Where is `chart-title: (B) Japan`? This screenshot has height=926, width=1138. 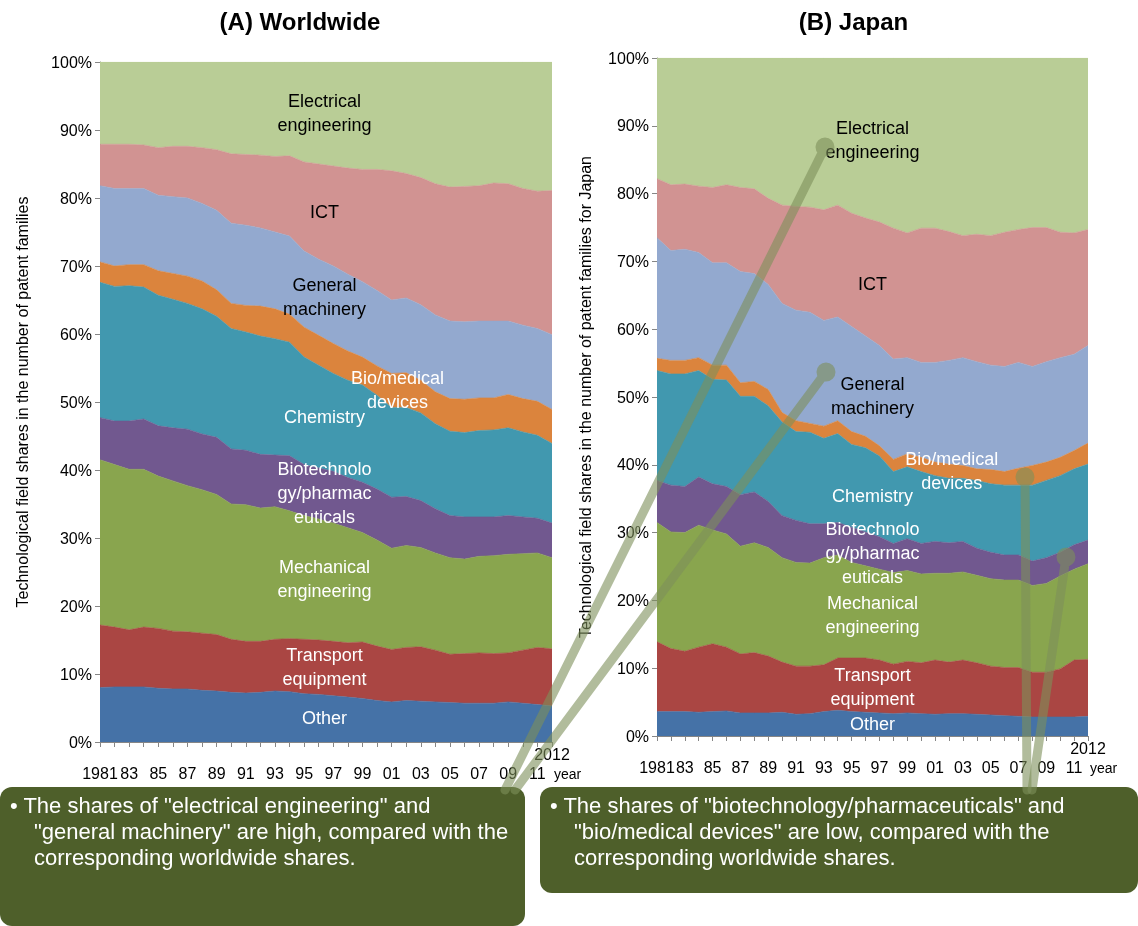
chart-title: (B) Japan is located at coordinates (853, 21).